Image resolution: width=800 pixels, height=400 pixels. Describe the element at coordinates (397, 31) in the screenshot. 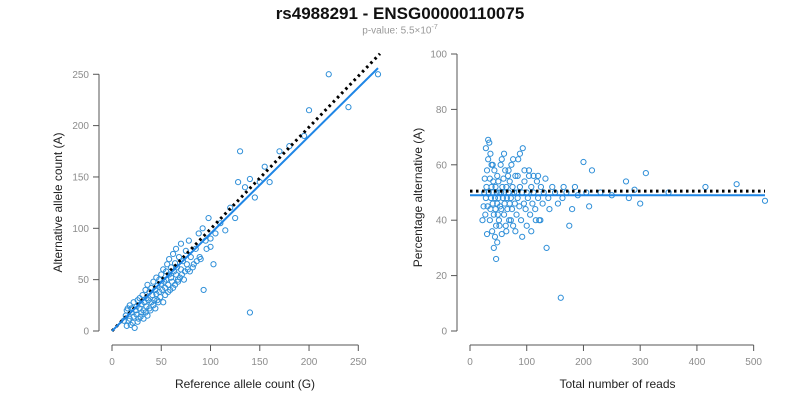

I see `p-value-text: p-value: 5.5×10` at that location.